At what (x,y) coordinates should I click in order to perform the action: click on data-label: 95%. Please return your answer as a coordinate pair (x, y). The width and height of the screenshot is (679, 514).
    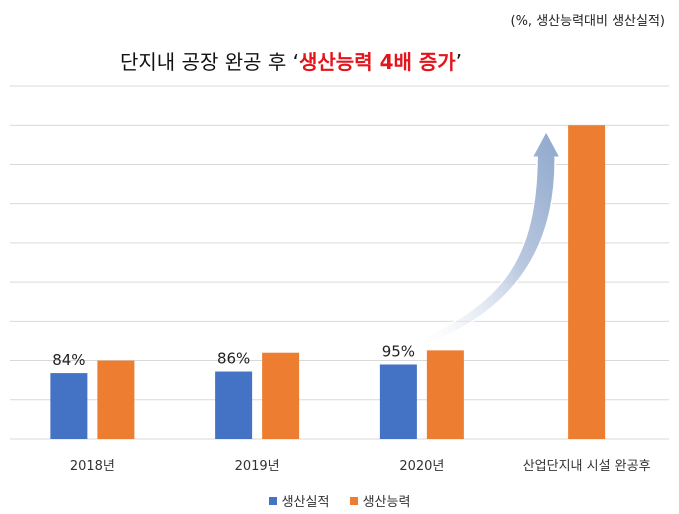
    Looking at the image, I should click on (398, 351).